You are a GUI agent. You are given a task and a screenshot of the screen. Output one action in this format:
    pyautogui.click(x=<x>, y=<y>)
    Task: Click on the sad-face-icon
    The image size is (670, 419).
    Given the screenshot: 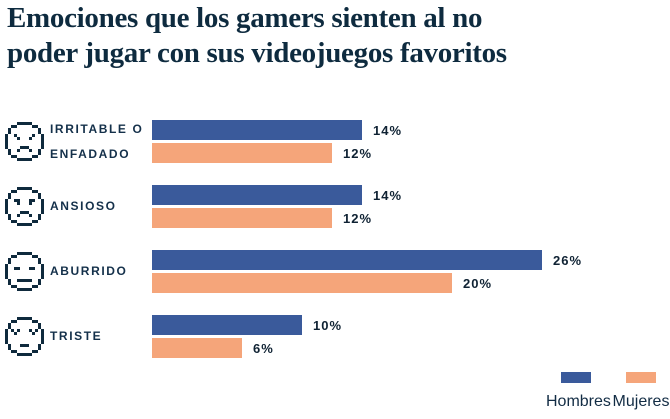 What is the action you would take?
    pyautogui.click(x=24, y=336)
    